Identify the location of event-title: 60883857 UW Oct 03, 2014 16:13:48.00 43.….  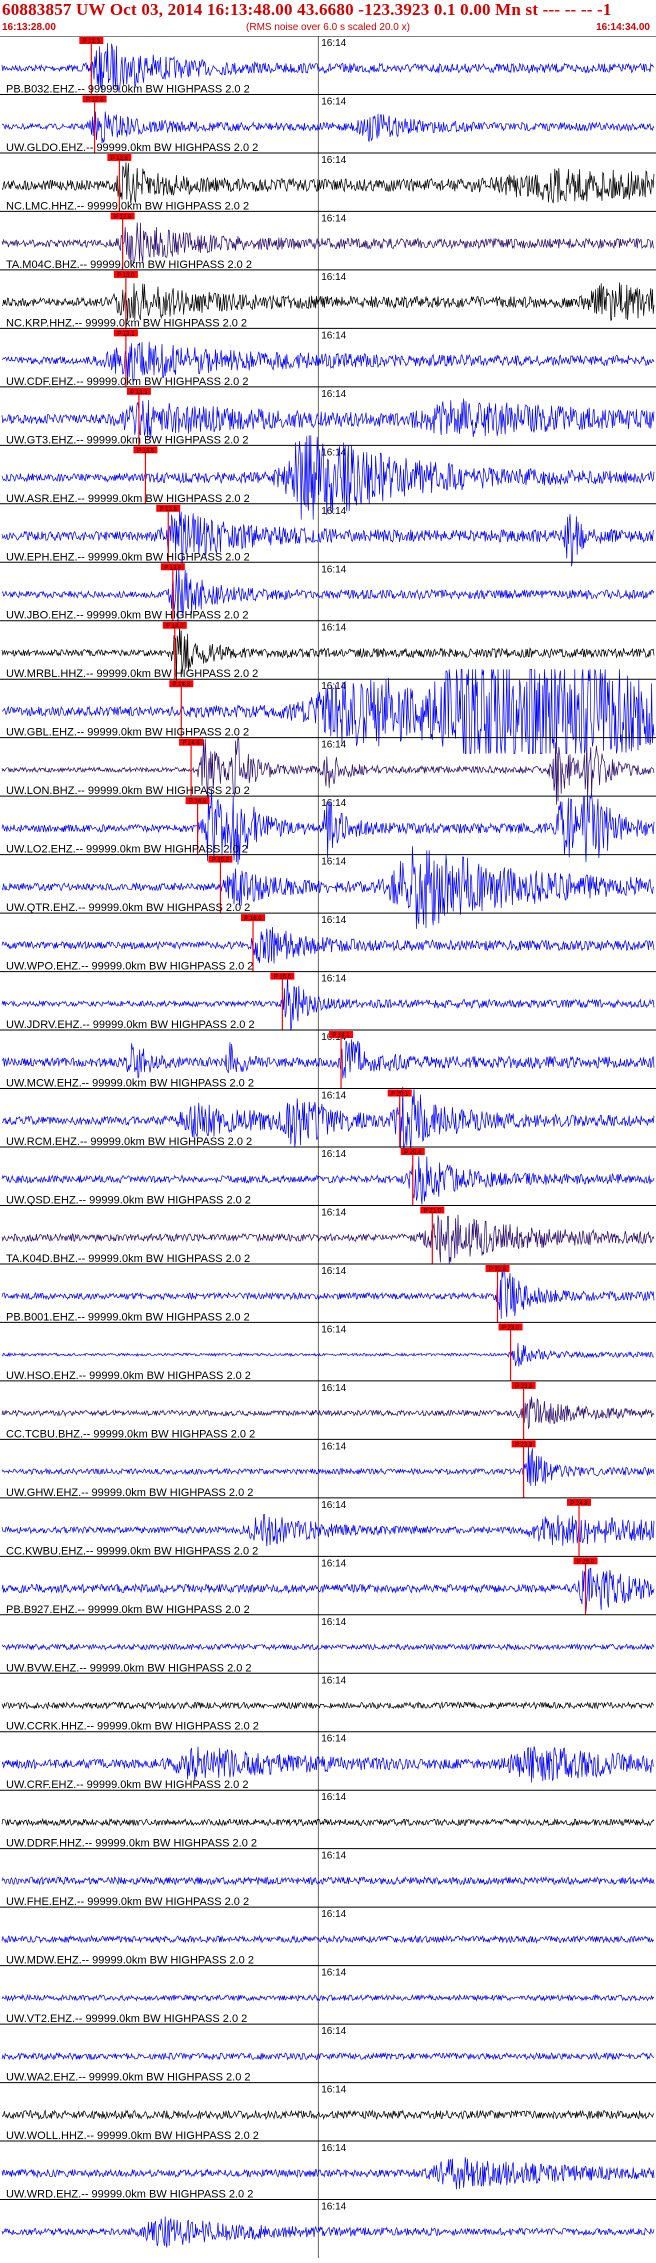
(307, 9).